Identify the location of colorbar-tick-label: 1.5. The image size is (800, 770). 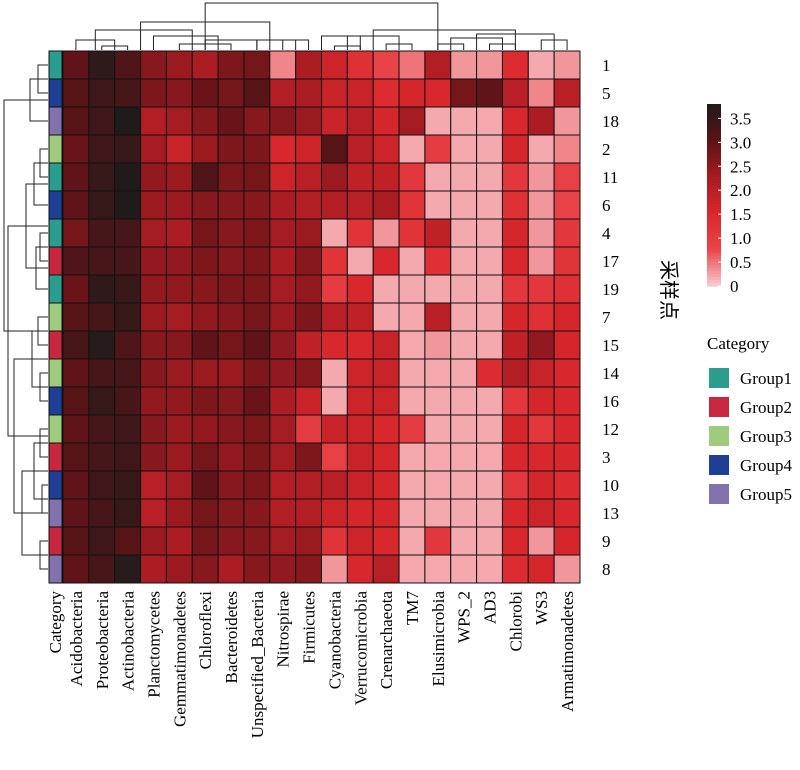
(740, 214).